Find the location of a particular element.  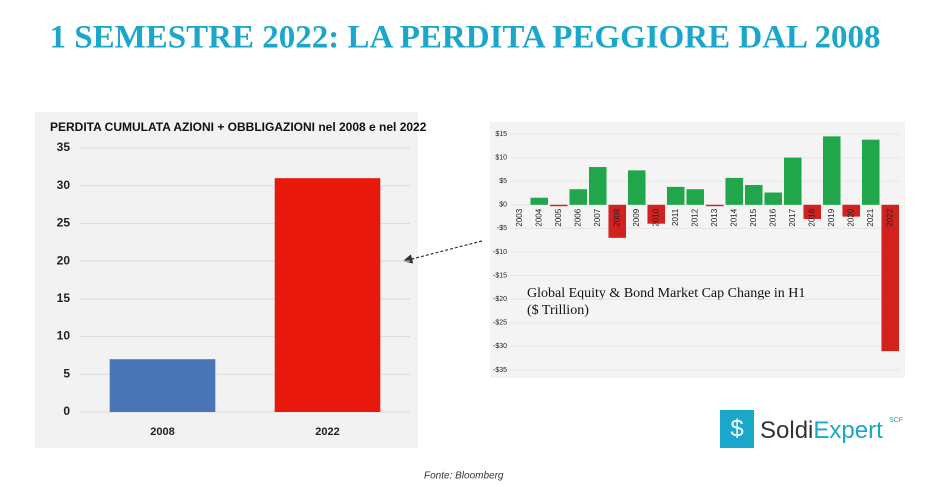

x-tick-label: 2003 is located at coordinates (519, 217).